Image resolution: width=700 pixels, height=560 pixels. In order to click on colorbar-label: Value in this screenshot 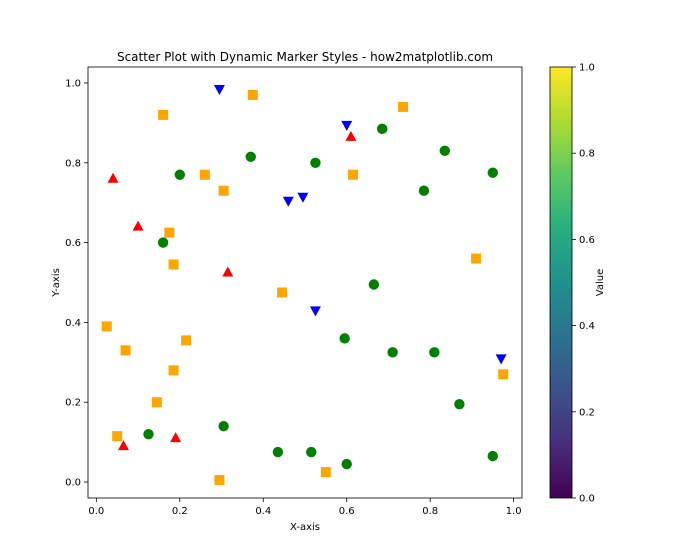, I will do `click(600, 282)`.